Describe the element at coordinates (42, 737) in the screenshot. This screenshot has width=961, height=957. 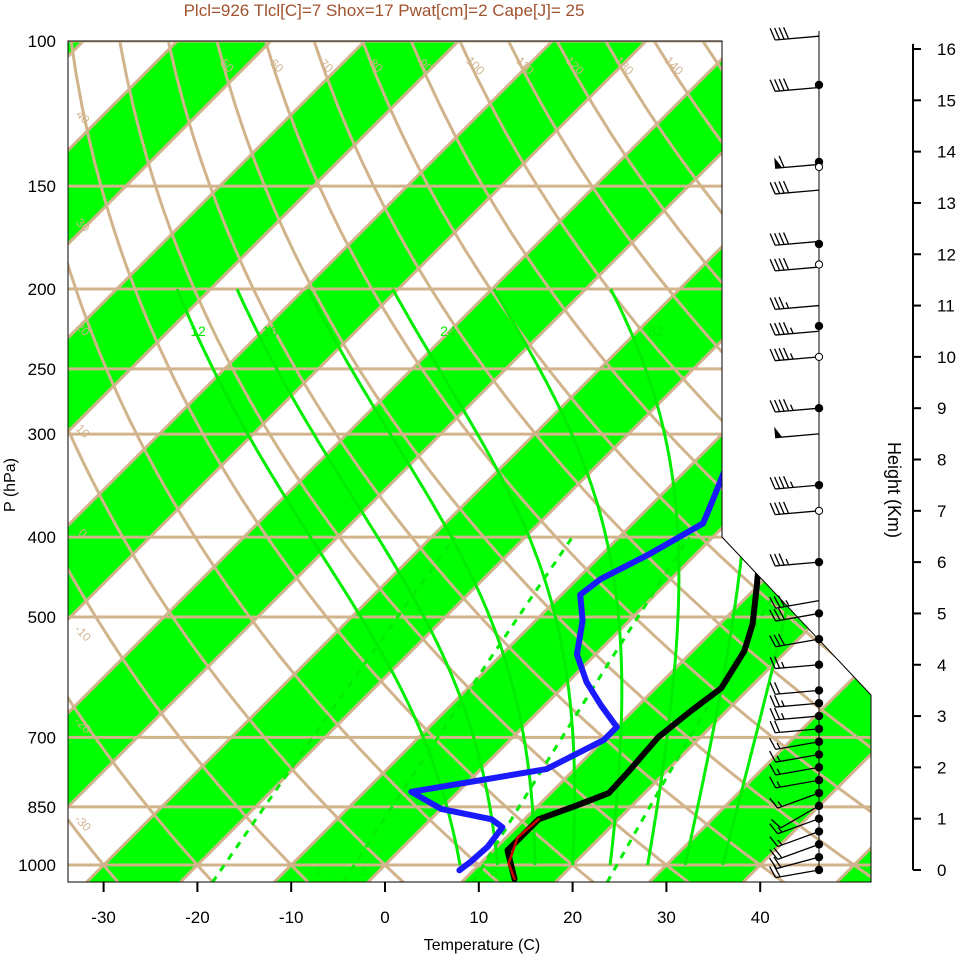
I see `pressure-tick-label: 700` at that location.